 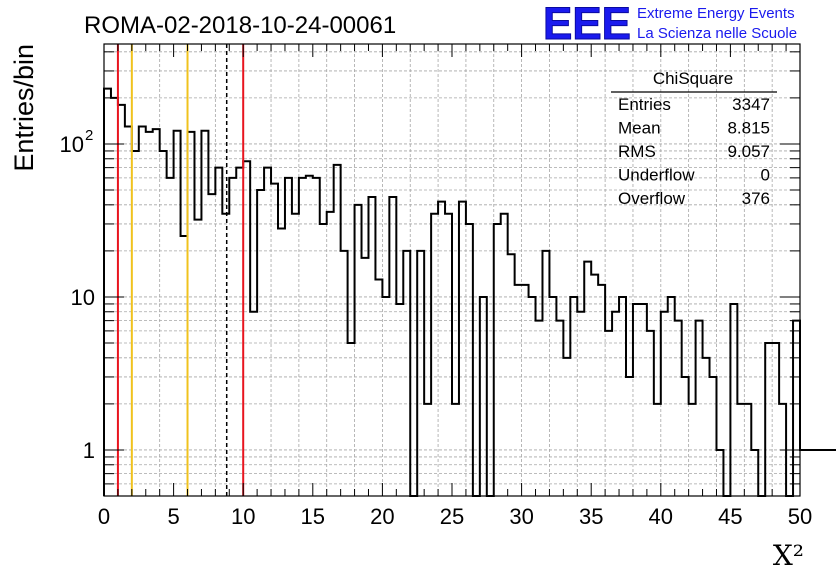 What do you see at coordinates (751, 104) in the screenshot?
I see `stats-row-value: 3347` at bounding box center [751, 104].